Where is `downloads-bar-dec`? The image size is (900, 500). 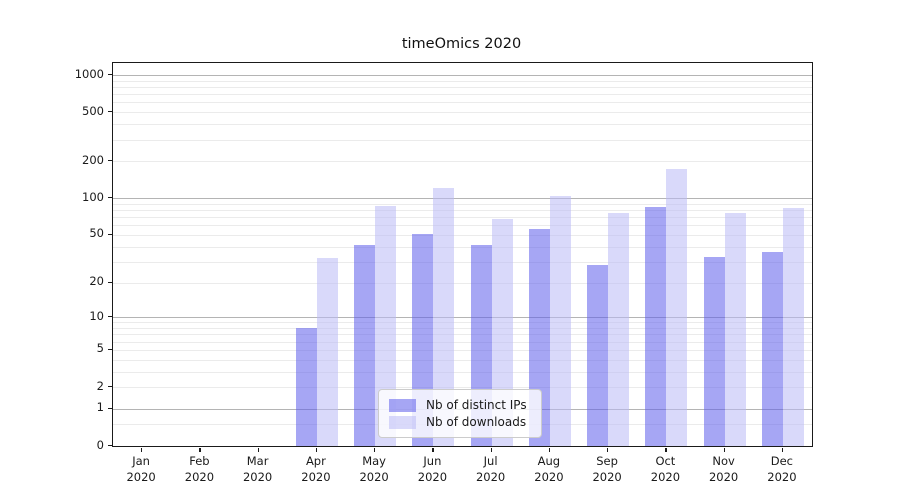
downloads-bar-dec is located at coordinates (793, 327).